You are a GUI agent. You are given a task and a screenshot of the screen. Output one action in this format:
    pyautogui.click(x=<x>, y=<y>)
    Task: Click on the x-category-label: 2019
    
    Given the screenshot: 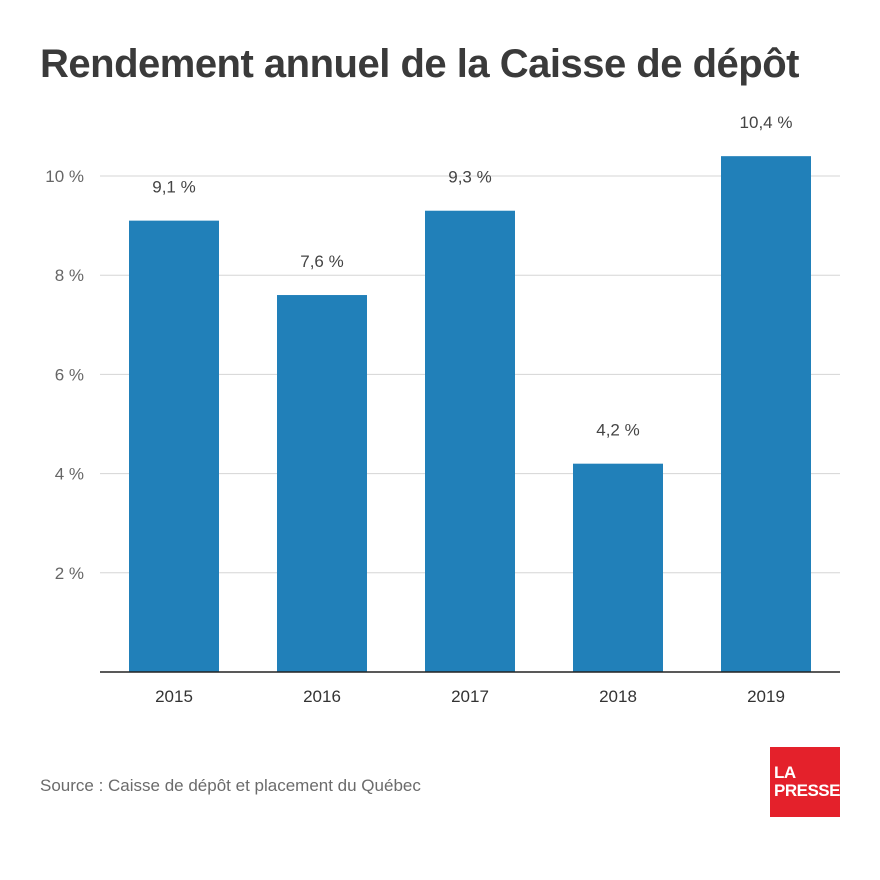 What is the action you would take?
    pyautogui.click(x=766, y=696)
    